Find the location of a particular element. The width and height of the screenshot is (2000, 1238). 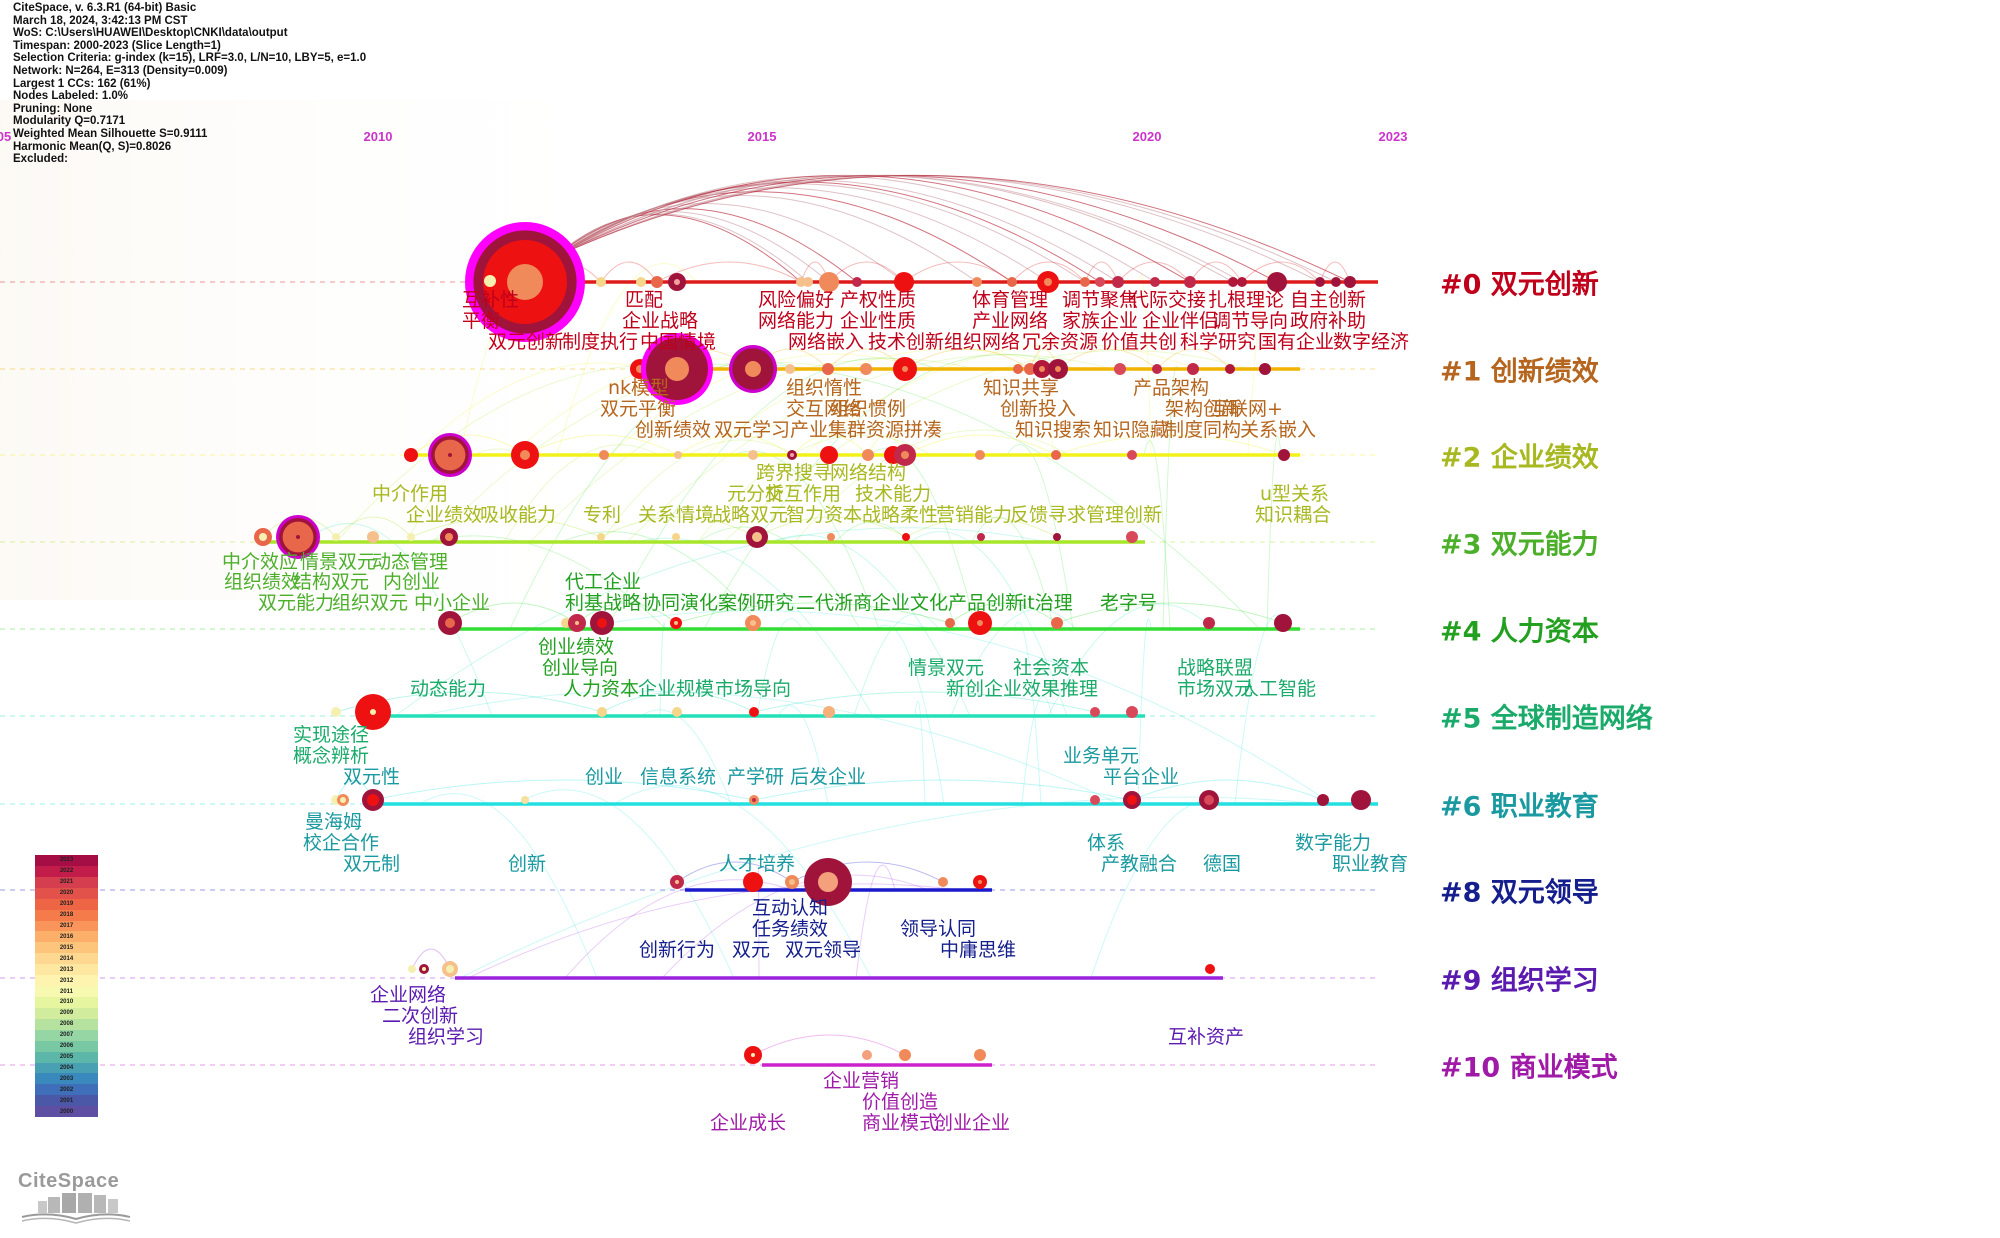

cluster-label-5: #5 全球制造网络 is located at coordinates (1546, 719).